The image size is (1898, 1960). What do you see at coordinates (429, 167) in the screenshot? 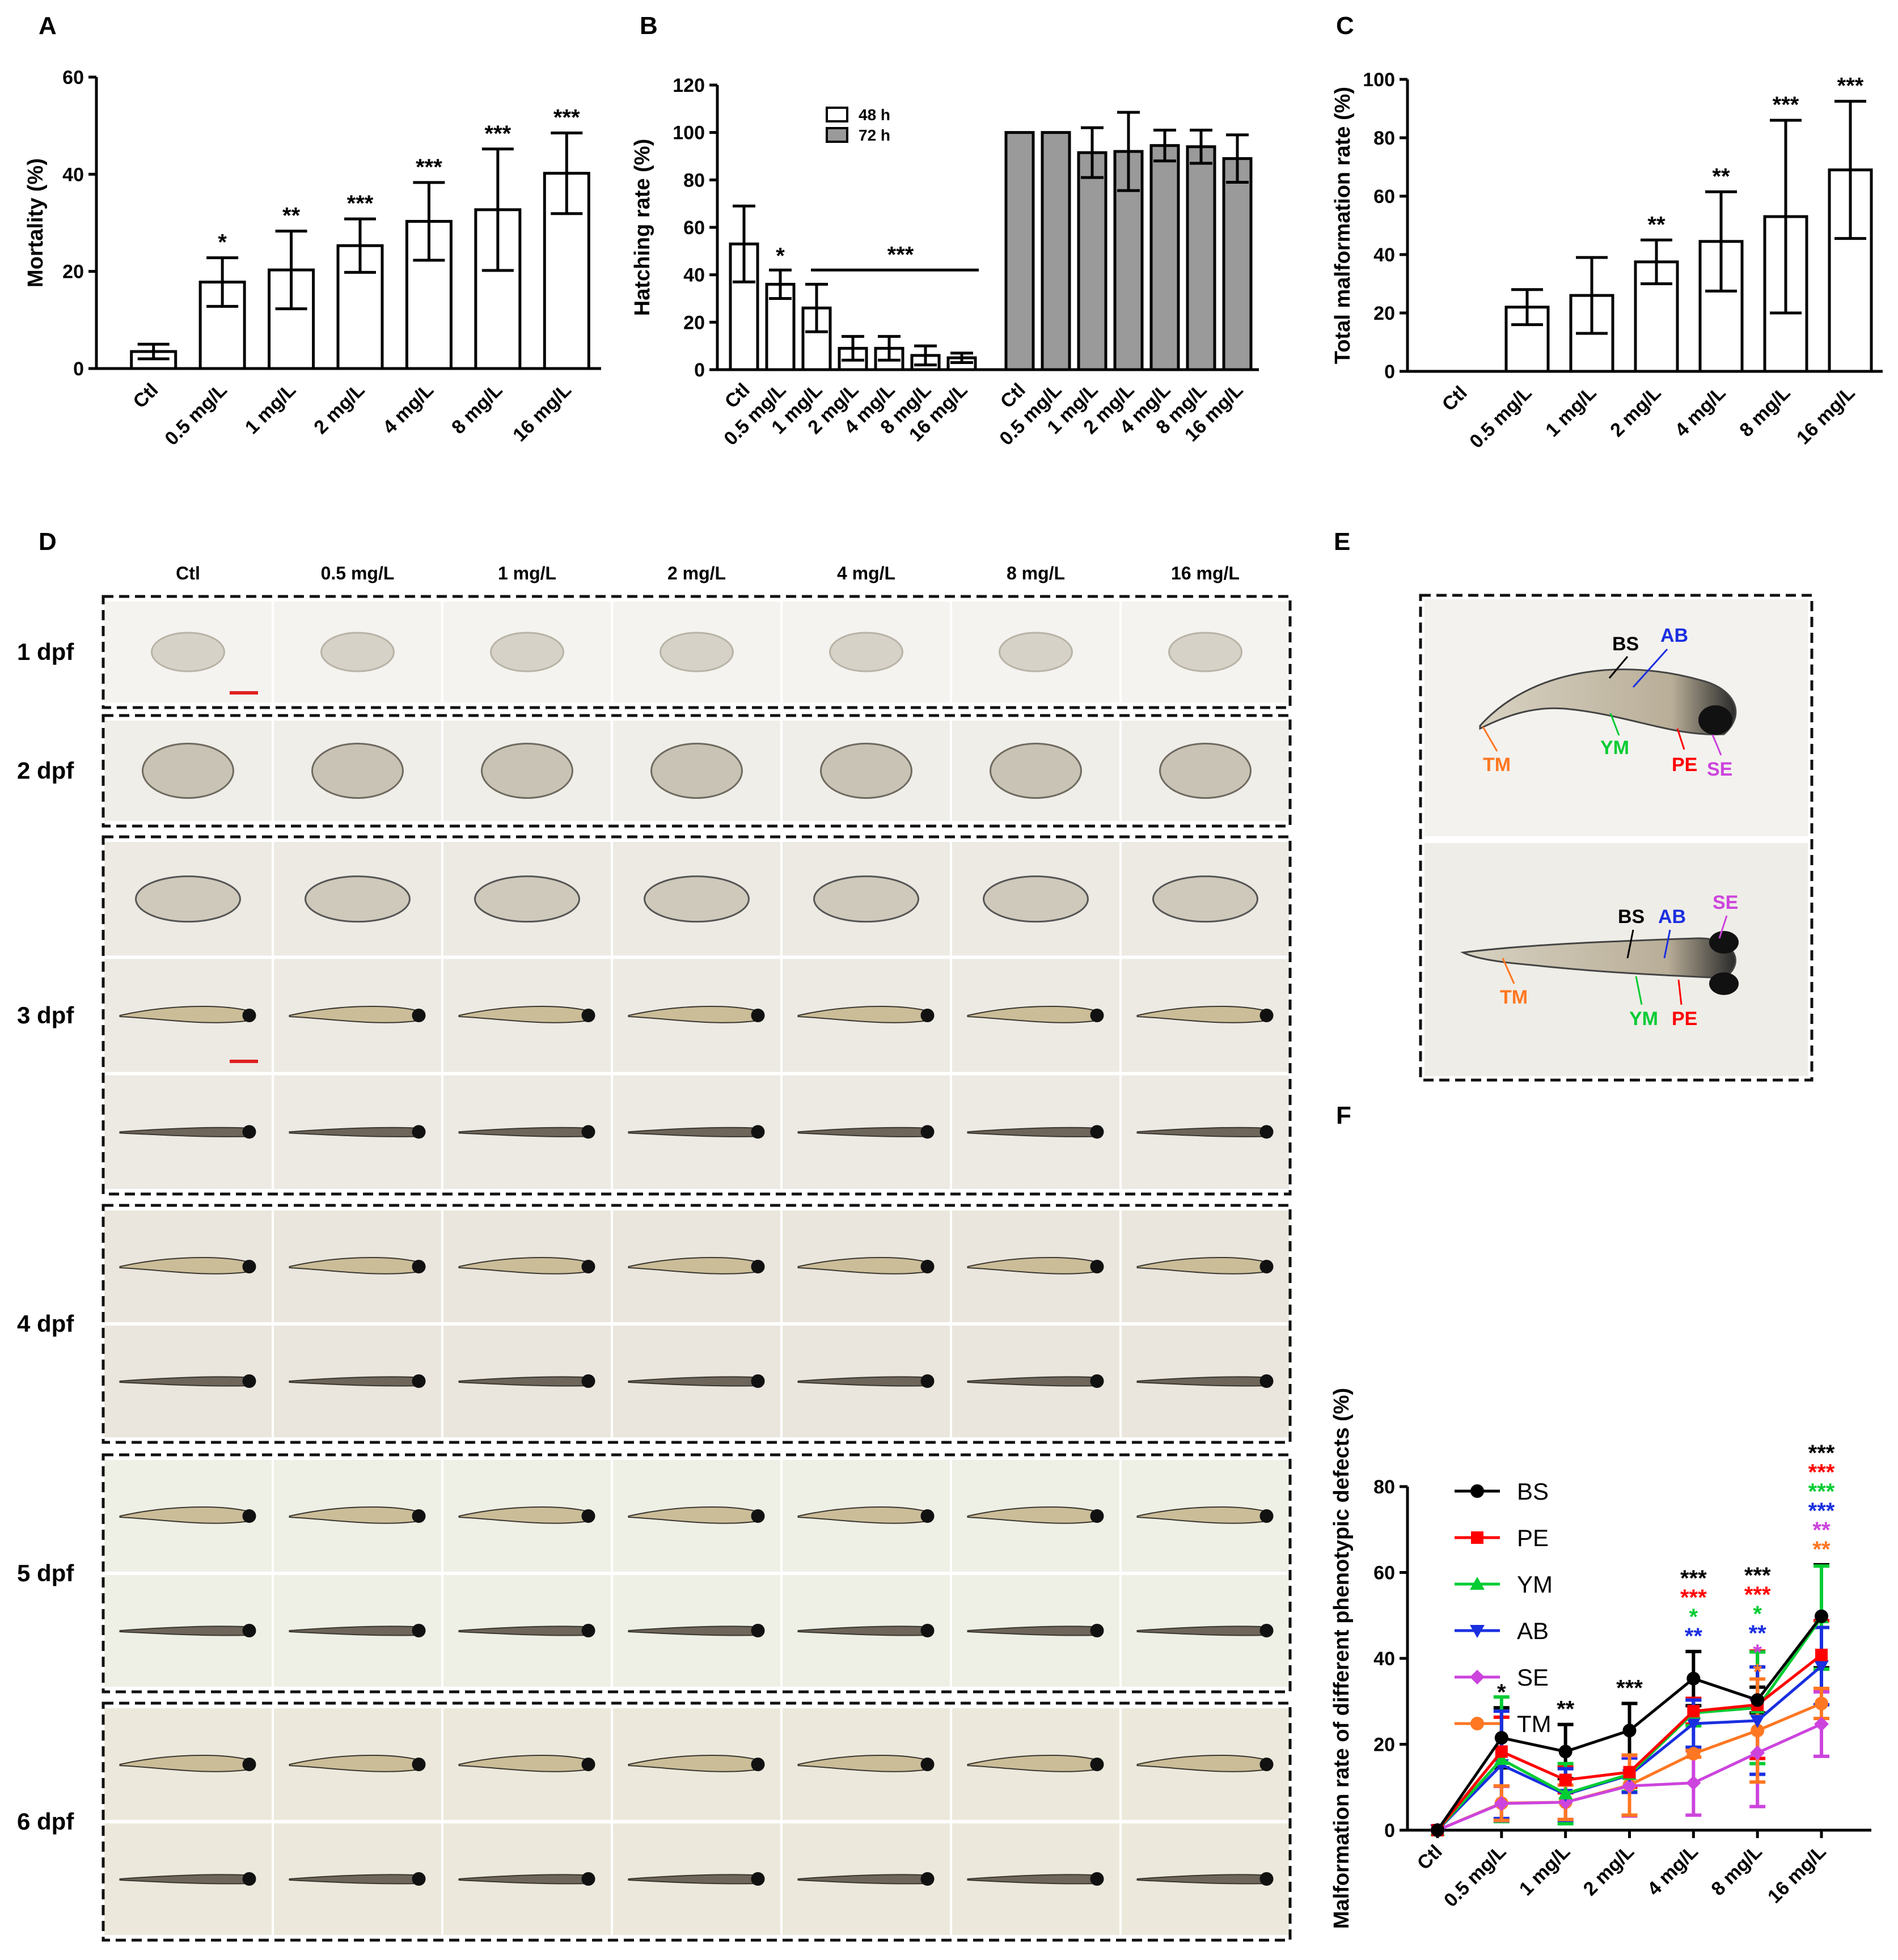
I see `significance-4-mg-l: ***` at bounding box center [429, 167].